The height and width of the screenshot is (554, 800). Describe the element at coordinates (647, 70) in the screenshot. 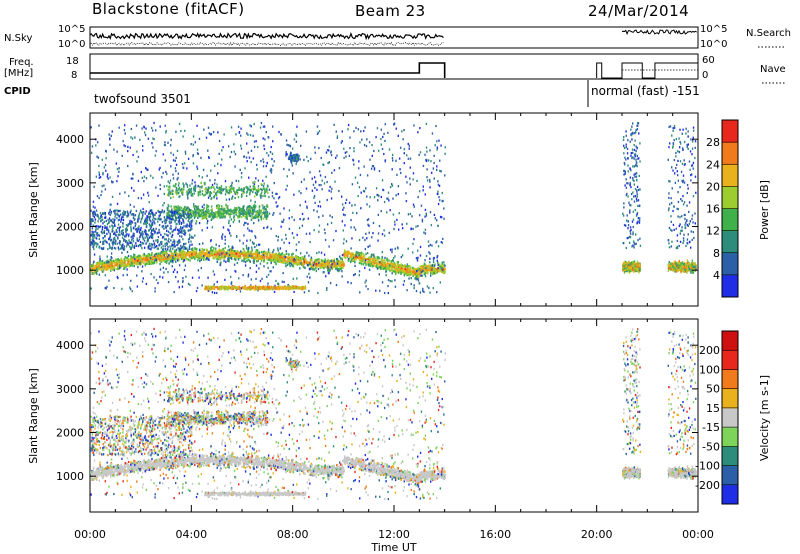

I see `freq-trace-late` at that location.